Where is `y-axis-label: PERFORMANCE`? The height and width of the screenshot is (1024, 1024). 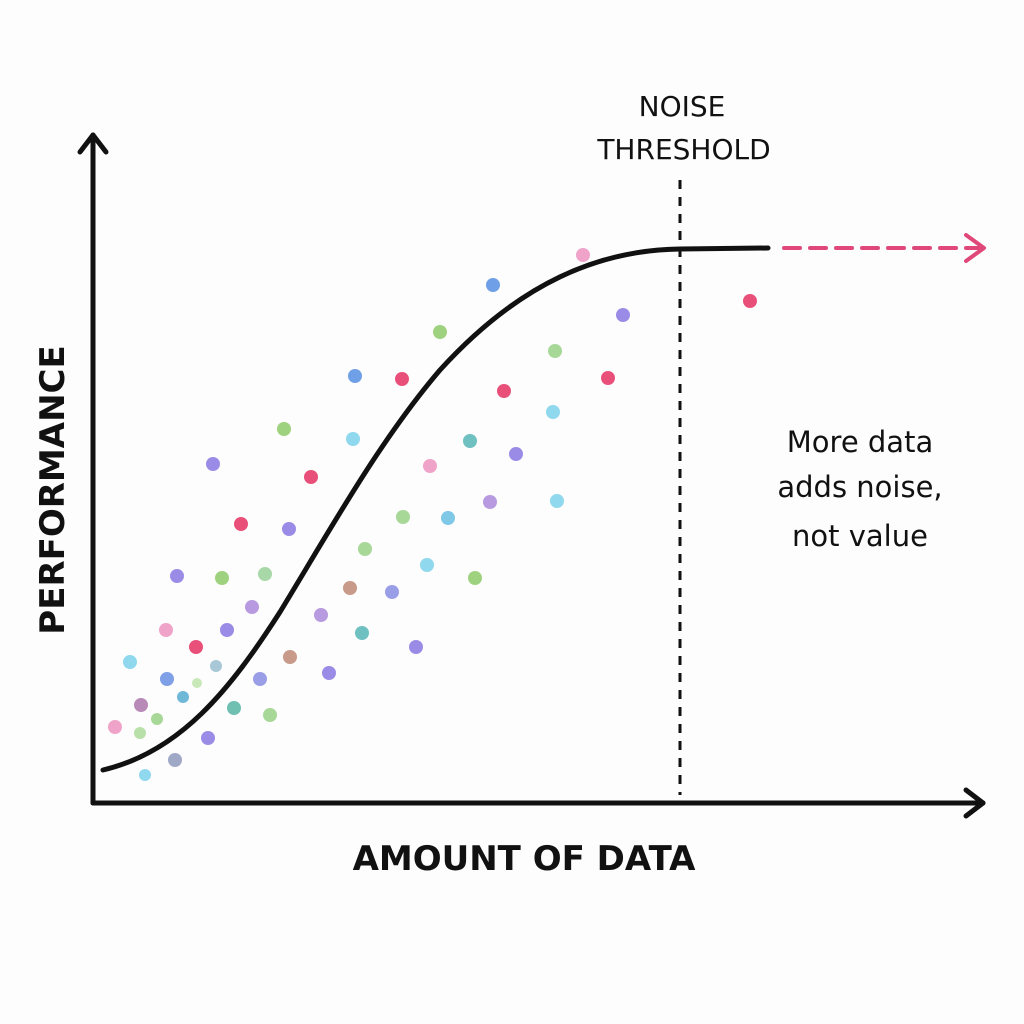
y-axis-label: PERFORMANCE is located at coordinates (53, 489).